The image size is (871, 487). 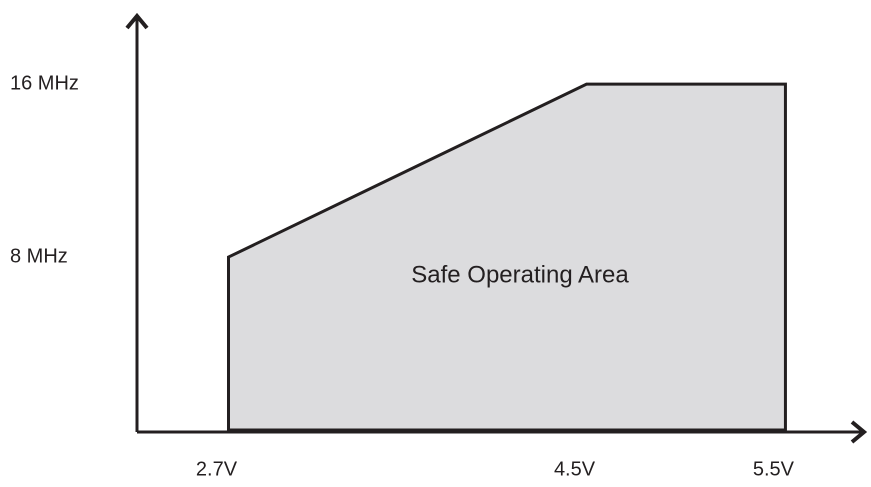 What do you see at coordinates (575, 469) in the screenshot?
I see `x-tick-label: 4.5V` at bounding box center [575, 469].